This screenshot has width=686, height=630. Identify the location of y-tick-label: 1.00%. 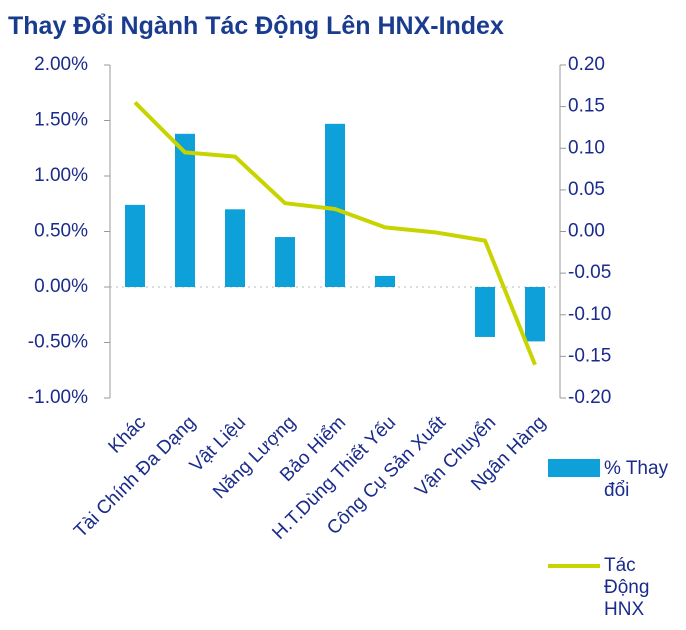
(61, 175).